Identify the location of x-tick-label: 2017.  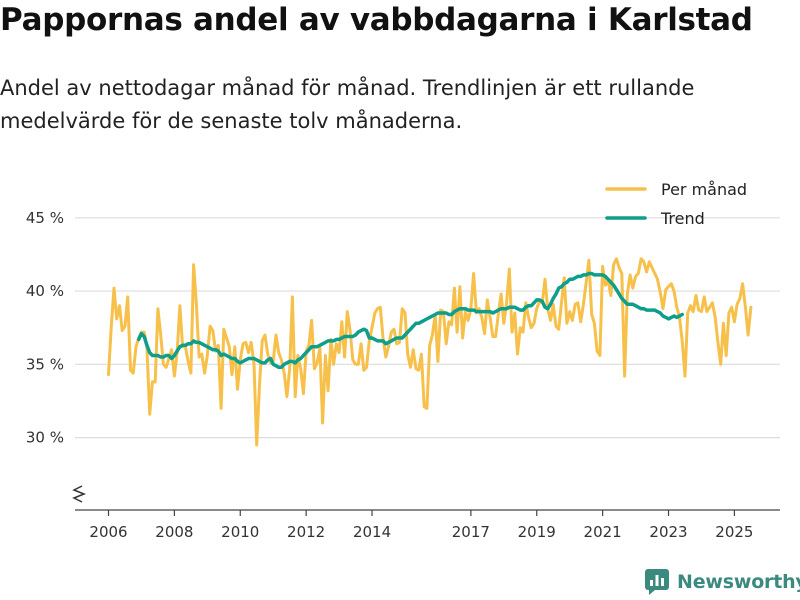
(471, 532).